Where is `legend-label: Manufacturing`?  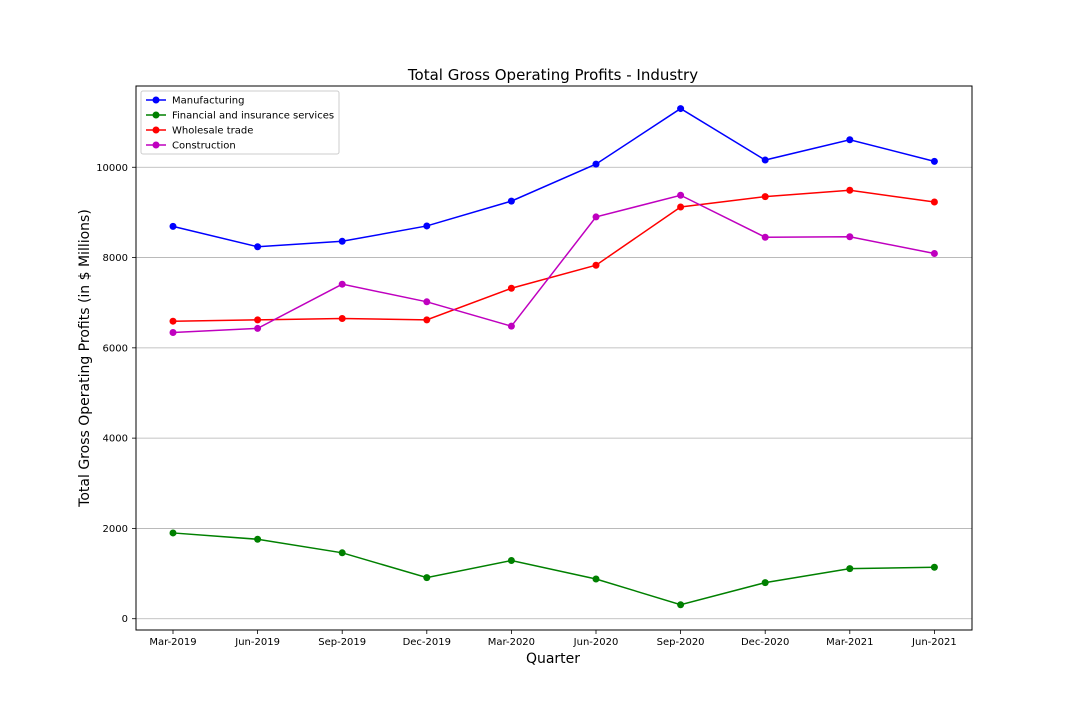 legend-label: Manufacturing is located at coordinates (208, 101).